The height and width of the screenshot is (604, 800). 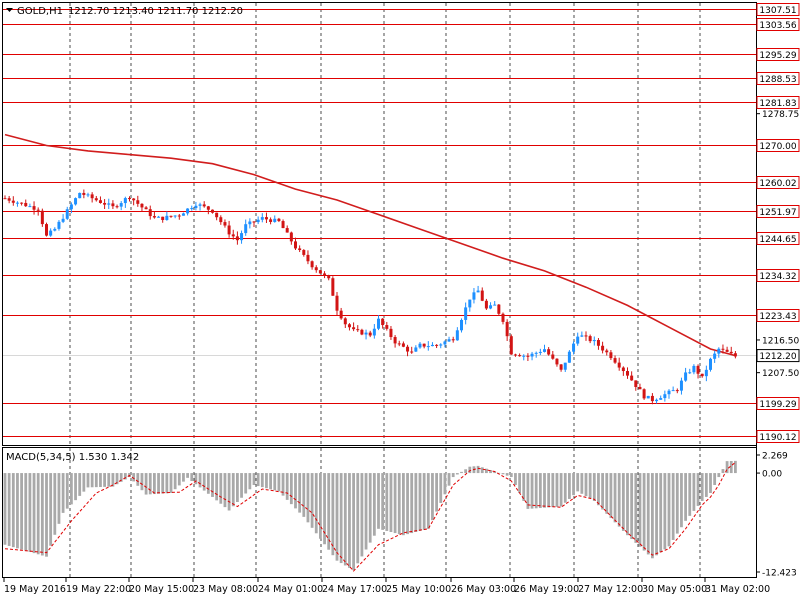 What do you see at coordinates (779, 574) in the screenshot?
I see `macd-tick-label-2: -12.423` at bounding box center [779, 574].